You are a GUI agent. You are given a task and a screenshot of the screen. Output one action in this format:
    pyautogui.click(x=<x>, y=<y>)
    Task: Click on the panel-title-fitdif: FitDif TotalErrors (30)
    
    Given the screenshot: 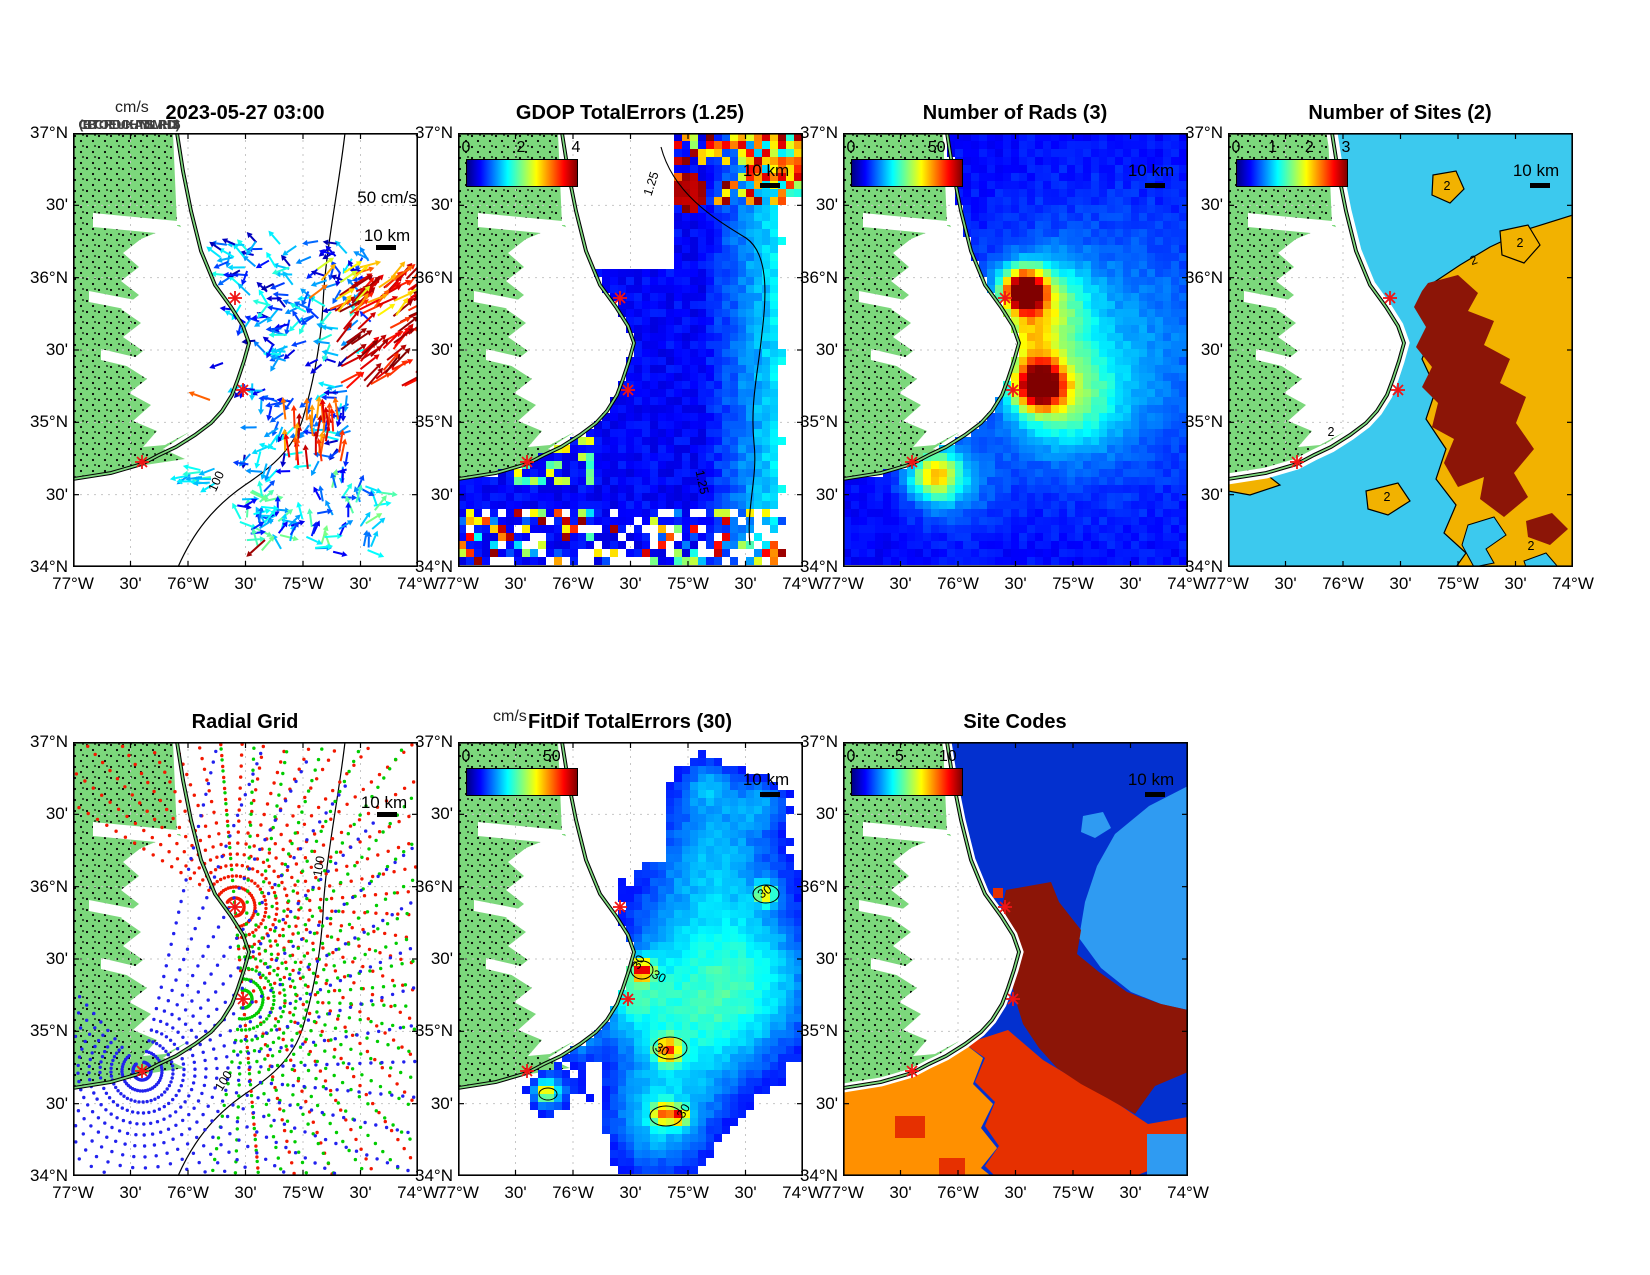 What is the action you would take?
    pyautogui.click(x=630, y=722)
    